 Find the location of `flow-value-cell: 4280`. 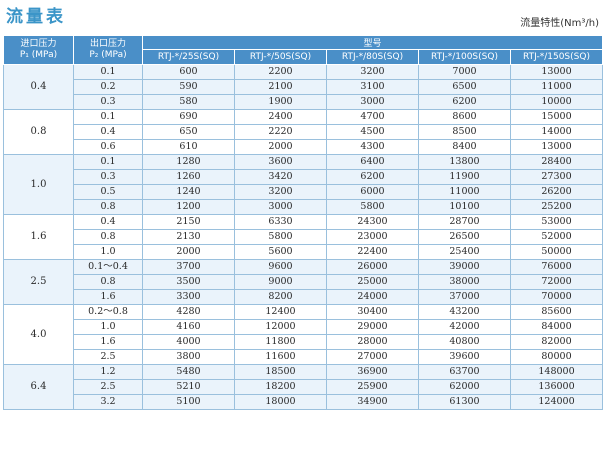

flow-value-cell: 4280 is located at coordinates (188, 312).